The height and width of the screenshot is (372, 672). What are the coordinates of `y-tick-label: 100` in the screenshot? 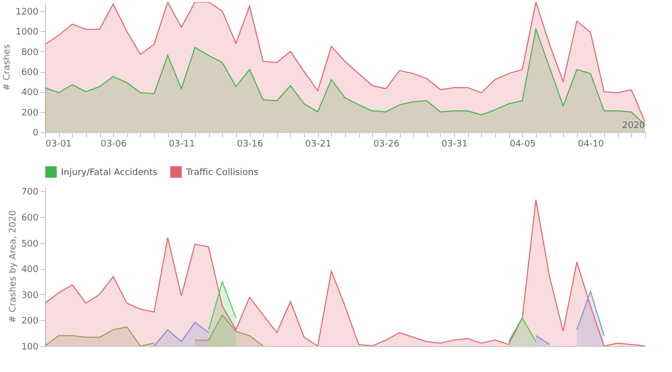 It's located at (30, 347).